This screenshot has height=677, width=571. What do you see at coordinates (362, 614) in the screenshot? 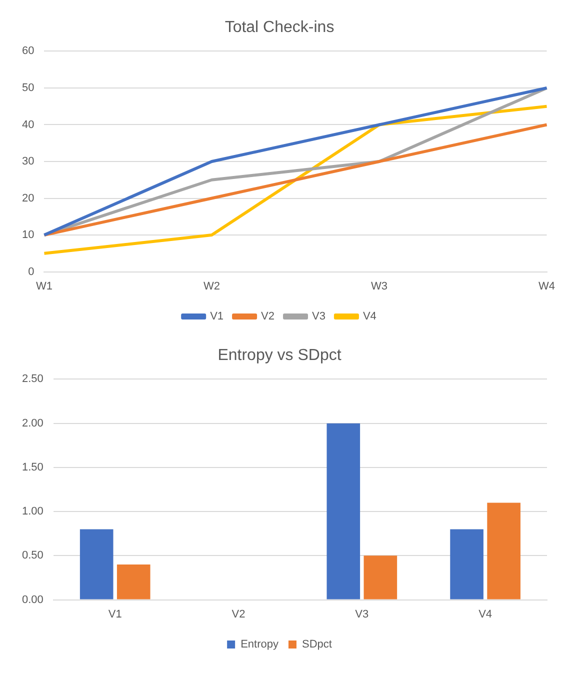
I see `x-tick-label: V3` at bounding box center [362, 614].